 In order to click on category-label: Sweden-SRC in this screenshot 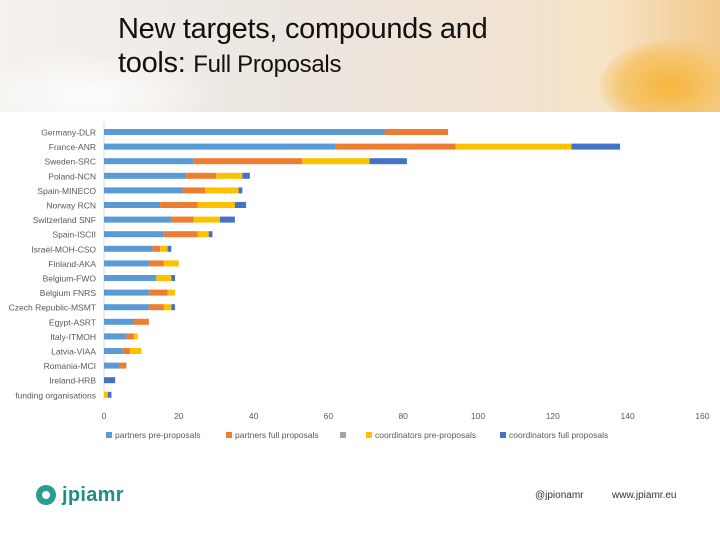, I will do `click(71, 162)`.